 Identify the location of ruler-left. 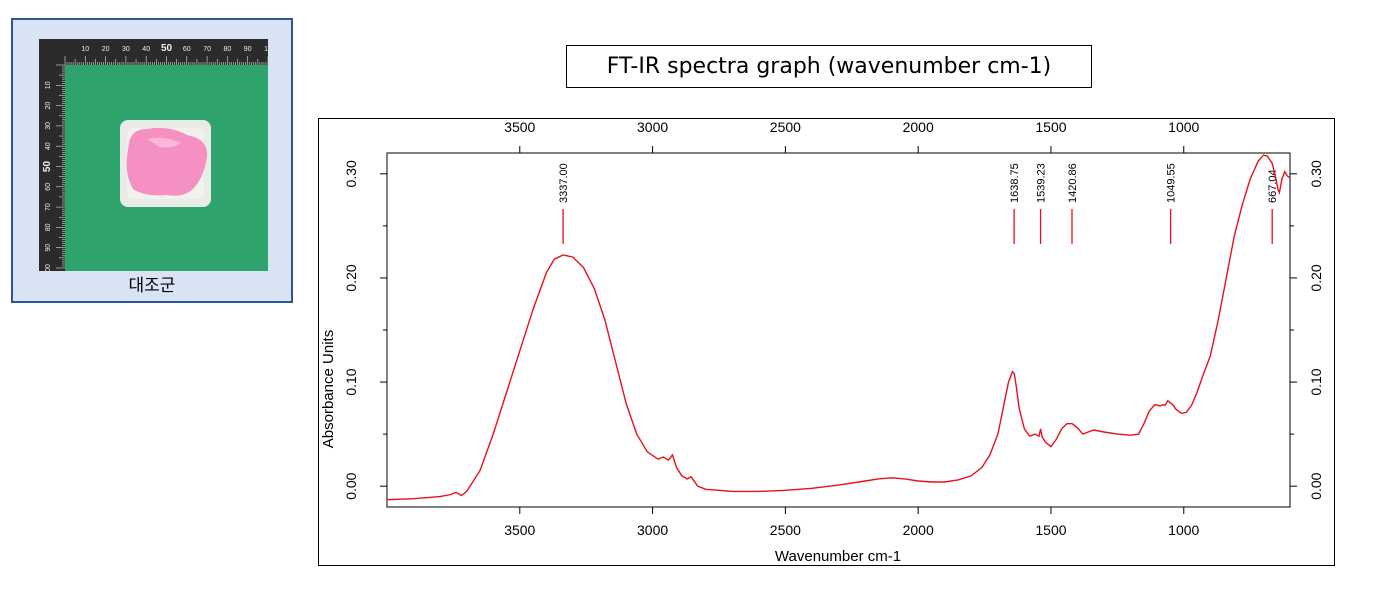
(52, 155).